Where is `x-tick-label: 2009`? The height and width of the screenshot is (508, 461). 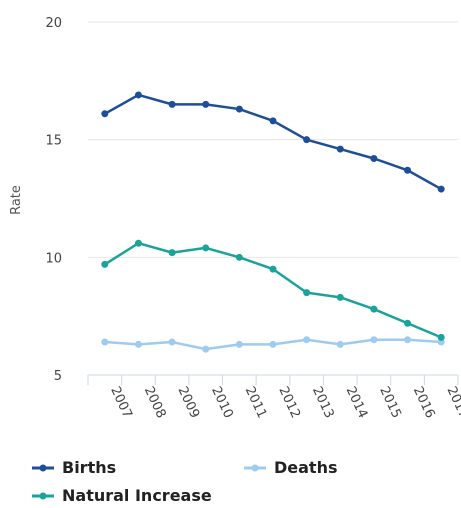 x-tick-label: 2009 is located at coordinates (188, 402).